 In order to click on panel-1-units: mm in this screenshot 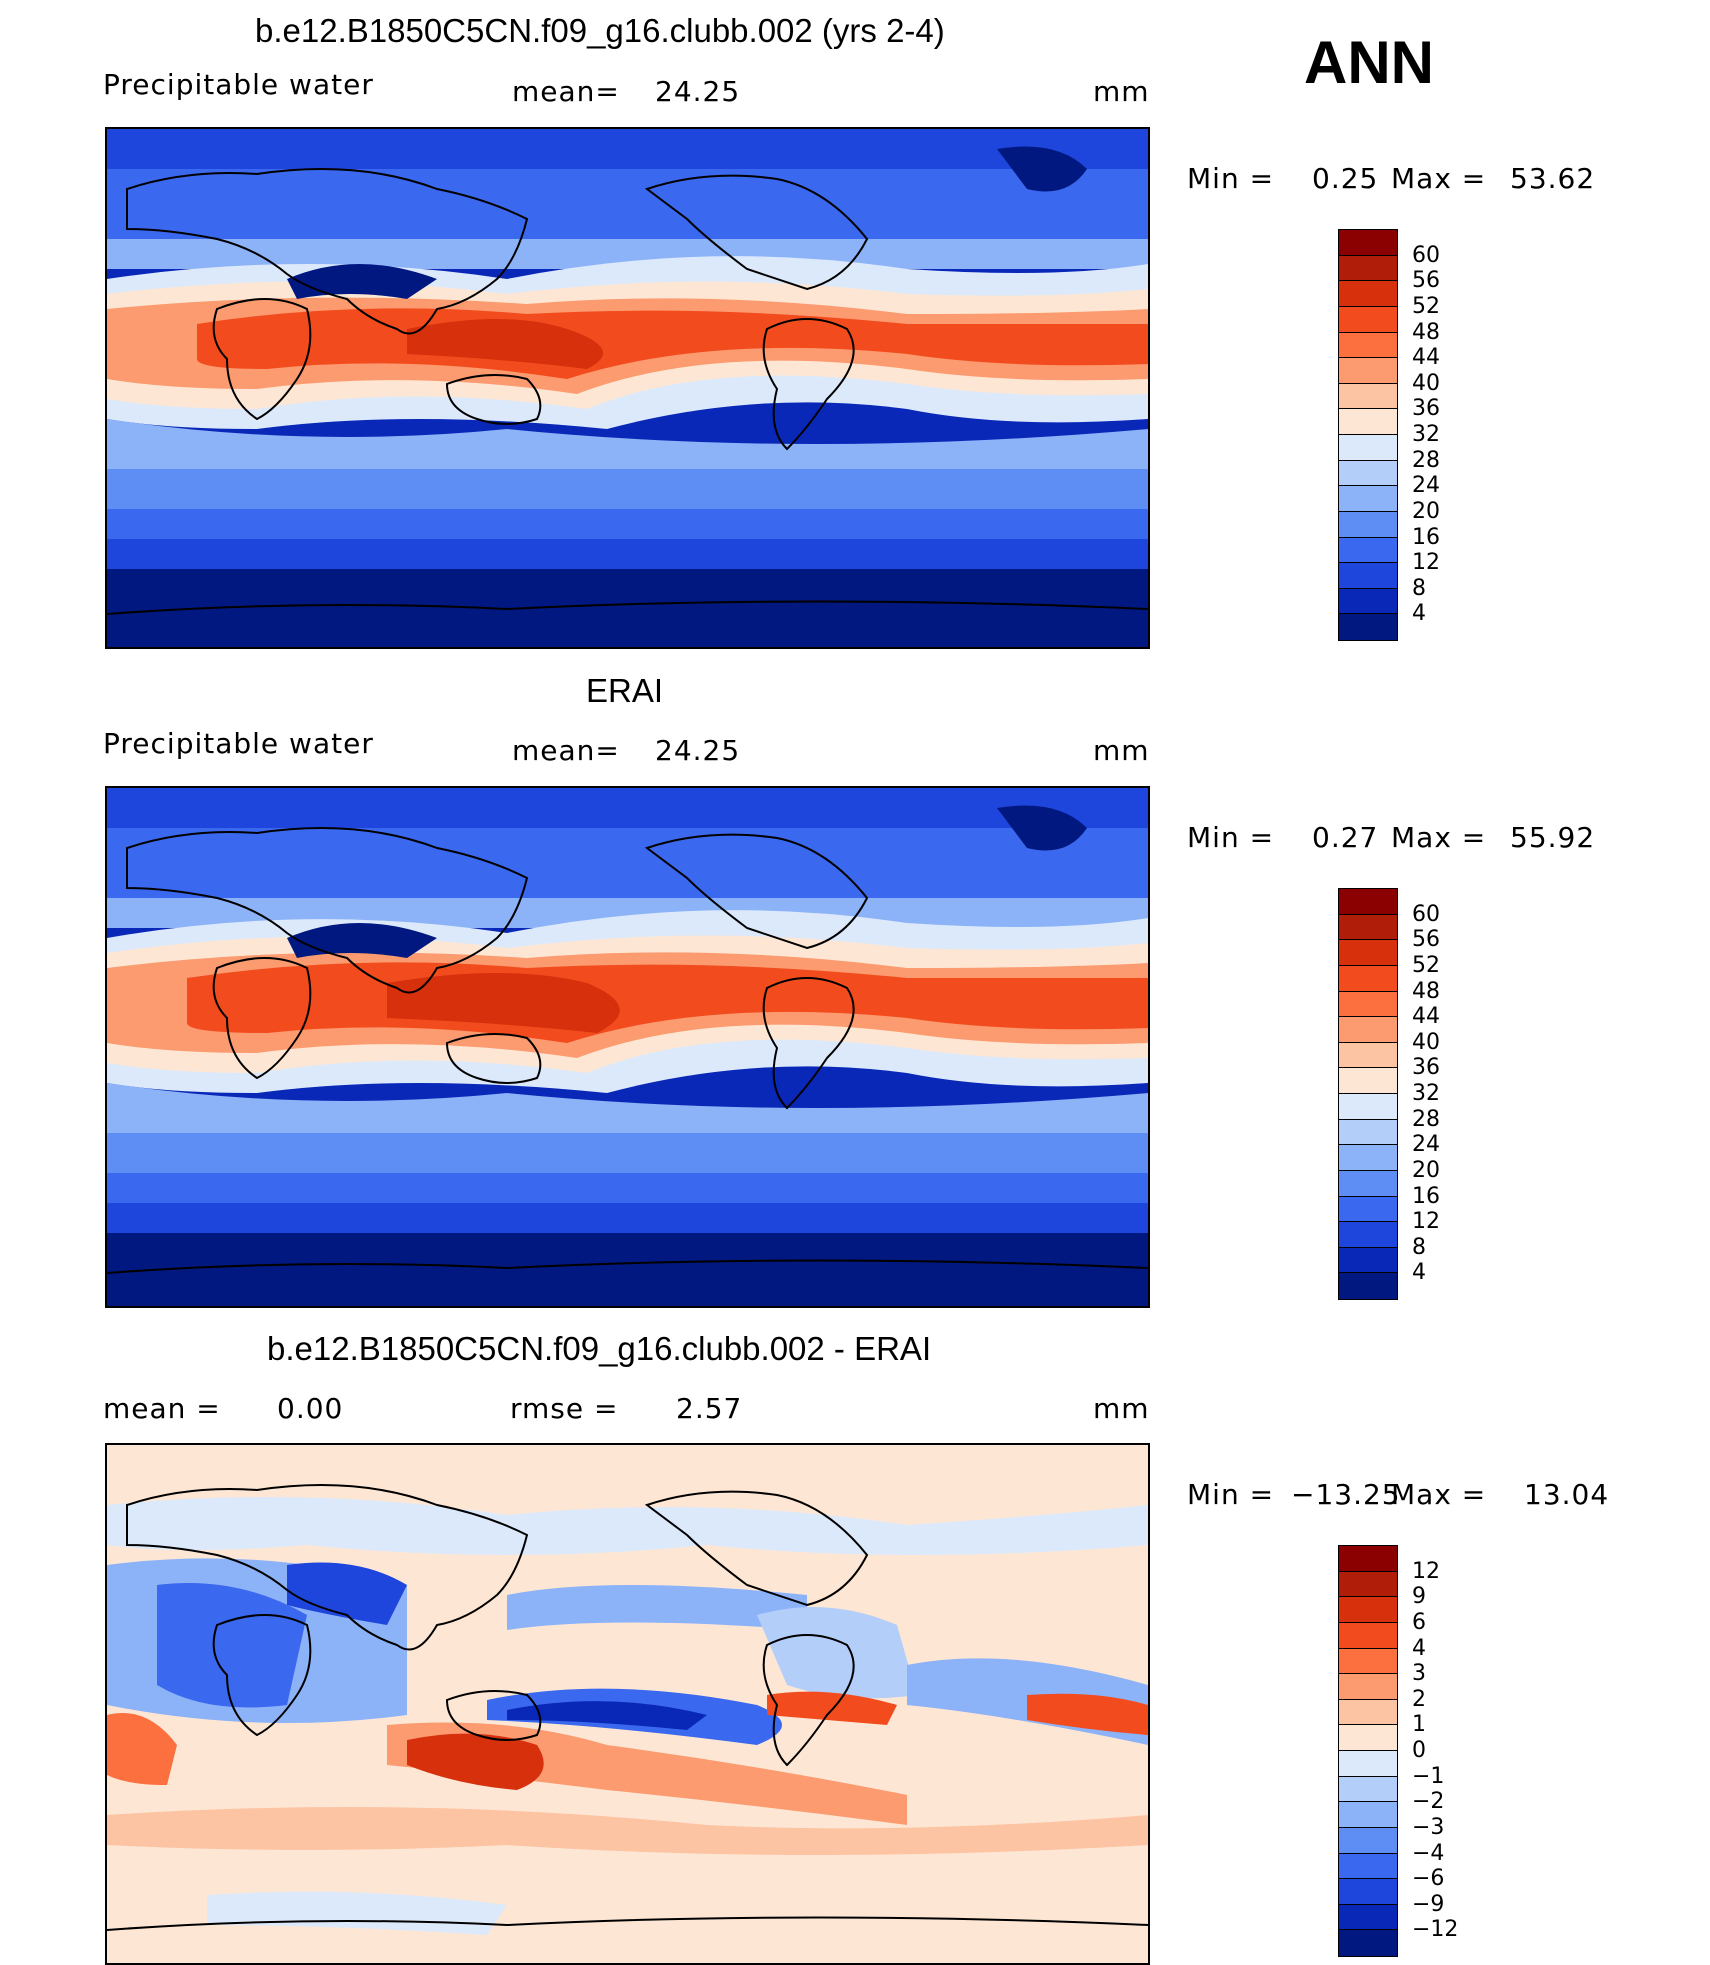, I will do `click(1121, 91)`.